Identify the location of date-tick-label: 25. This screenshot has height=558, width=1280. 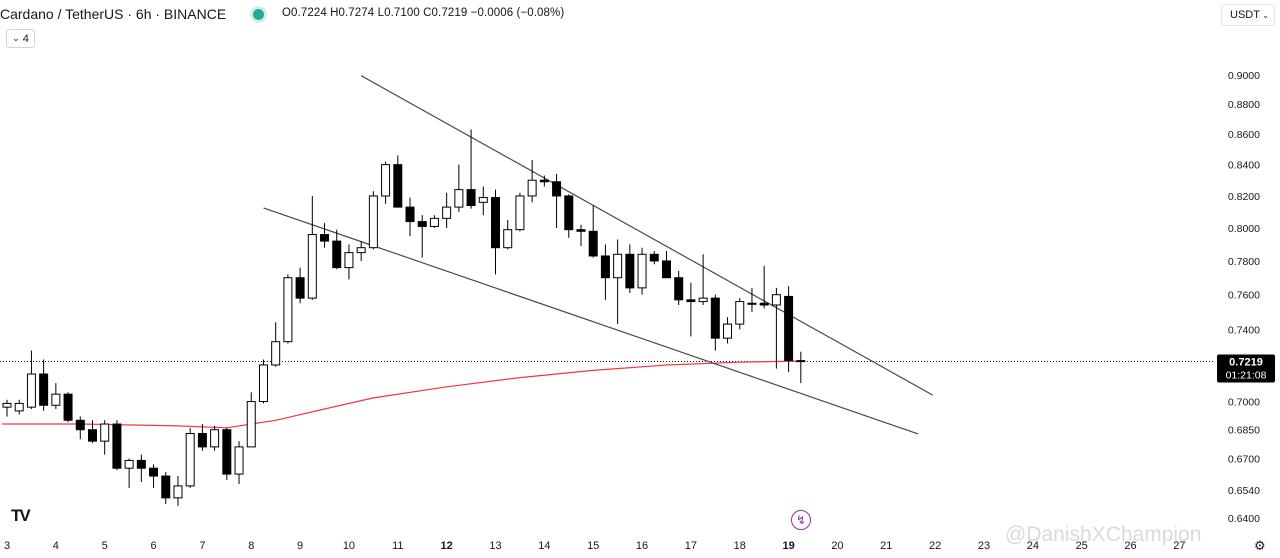
(1082, 546).